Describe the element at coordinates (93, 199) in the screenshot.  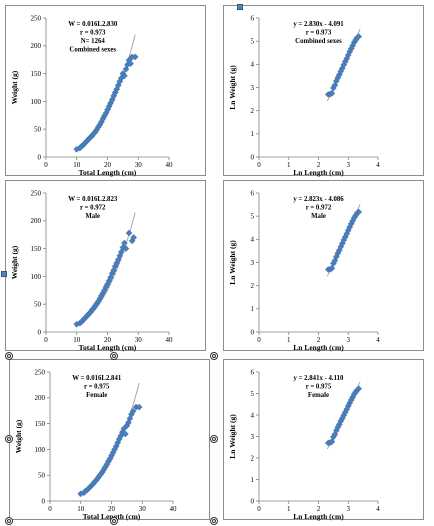
I see `annotation-line: W = 0.016L2.823` at that location.